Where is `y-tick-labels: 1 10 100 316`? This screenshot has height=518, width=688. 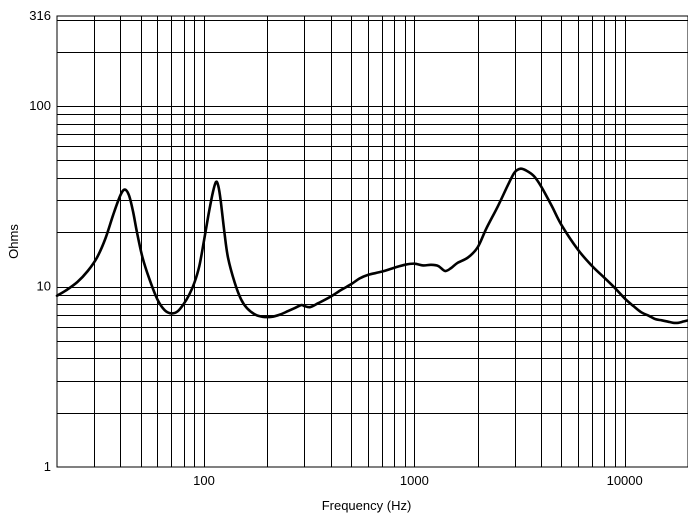
y-tick-labels: 1 10 100 316 is located at coordinates (40, 241).